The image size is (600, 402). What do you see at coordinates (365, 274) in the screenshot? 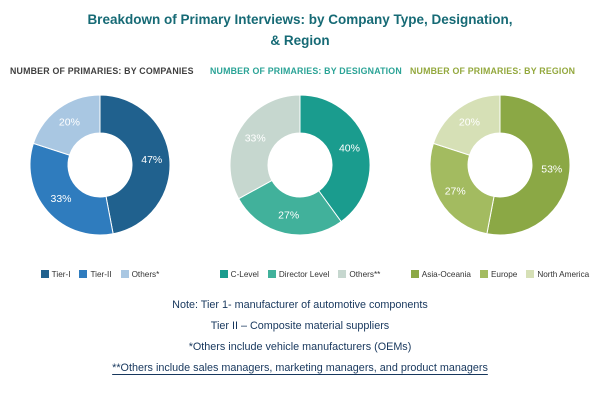
I see `legend-label: Others**` at bounding box center [365, 274].